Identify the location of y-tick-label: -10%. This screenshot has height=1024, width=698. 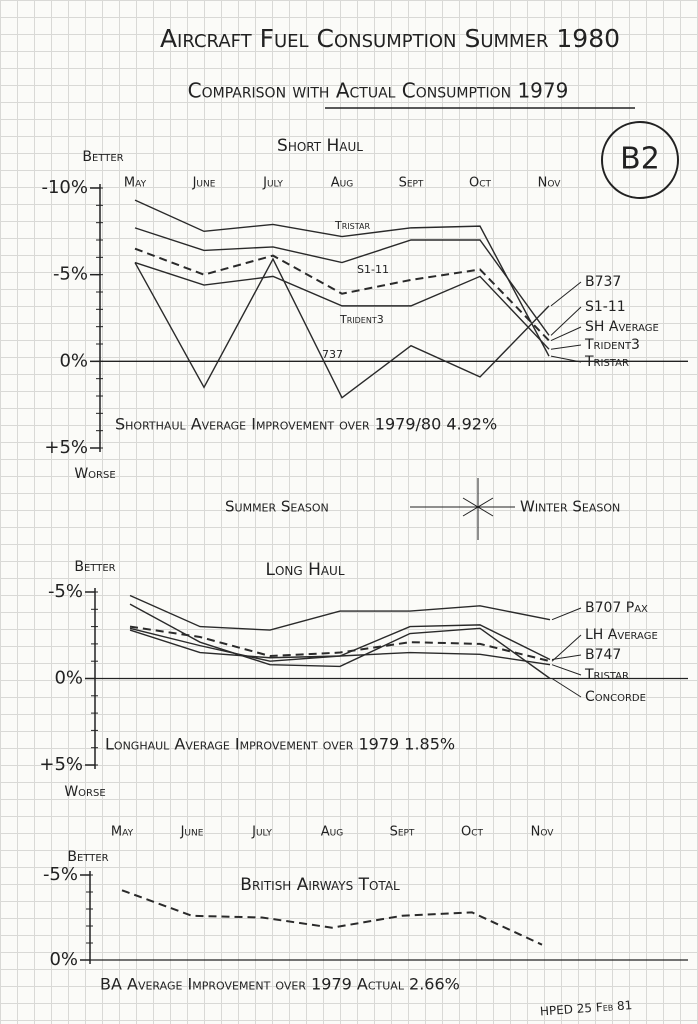
(64, 187).